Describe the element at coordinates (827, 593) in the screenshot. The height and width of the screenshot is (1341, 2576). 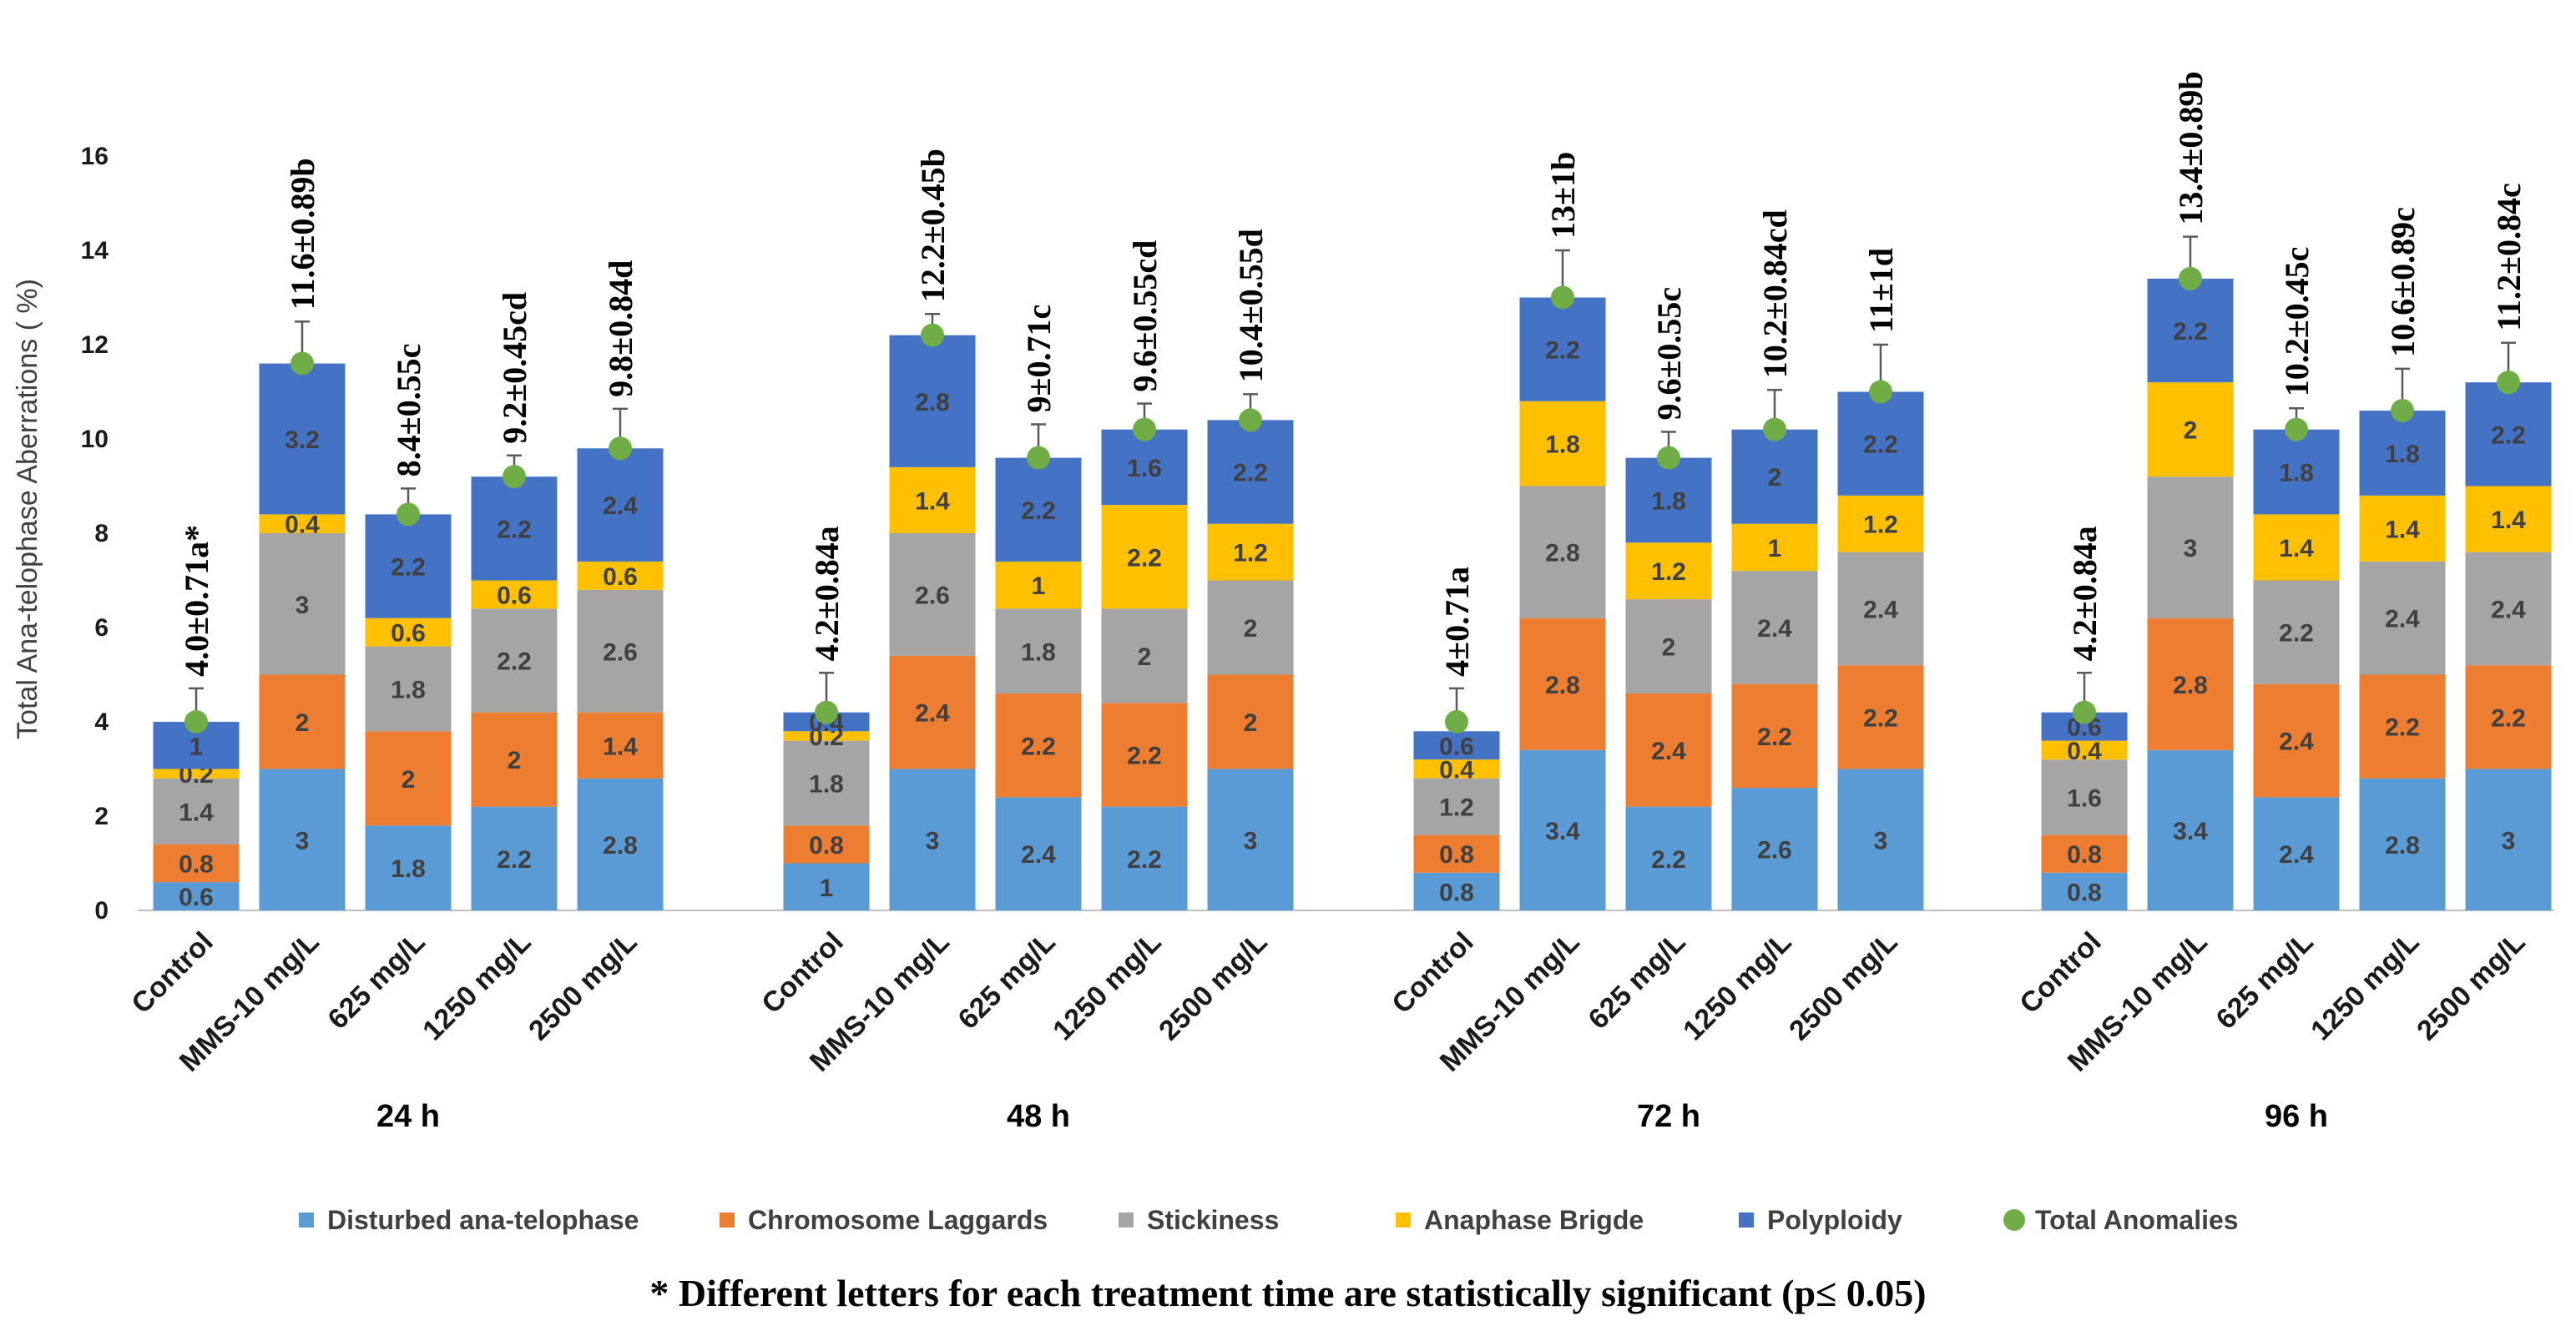
I see `total-annotation: 4.2±0.84a` at that location.